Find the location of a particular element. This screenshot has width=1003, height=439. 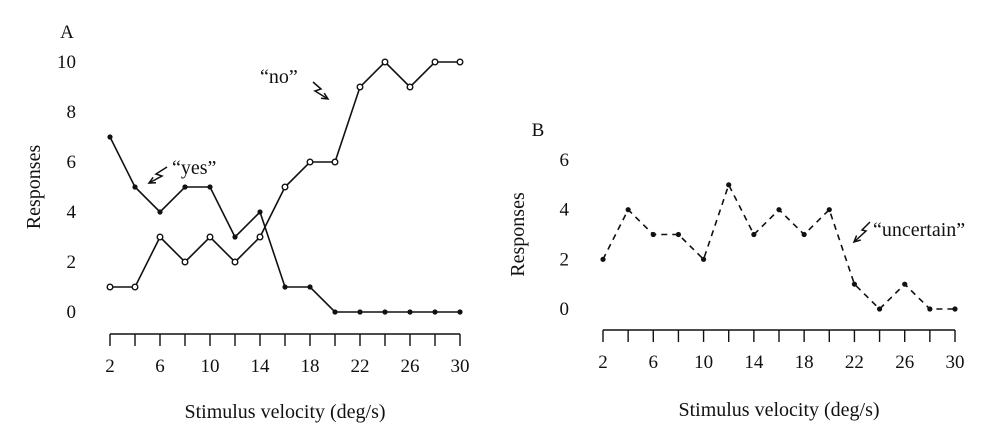

panel-b-label: B is located at coordinates (538, 130).